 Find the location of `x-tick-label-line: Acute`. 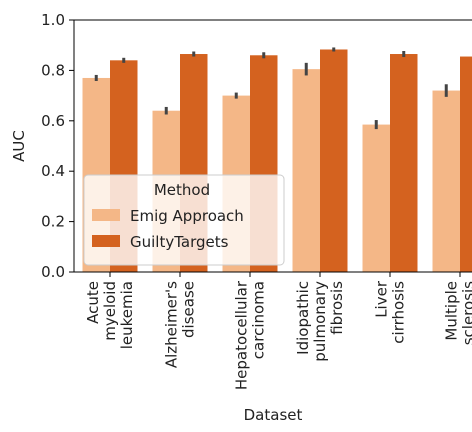

x-tick-label-line: Acute is located at coordinates (93, 302).